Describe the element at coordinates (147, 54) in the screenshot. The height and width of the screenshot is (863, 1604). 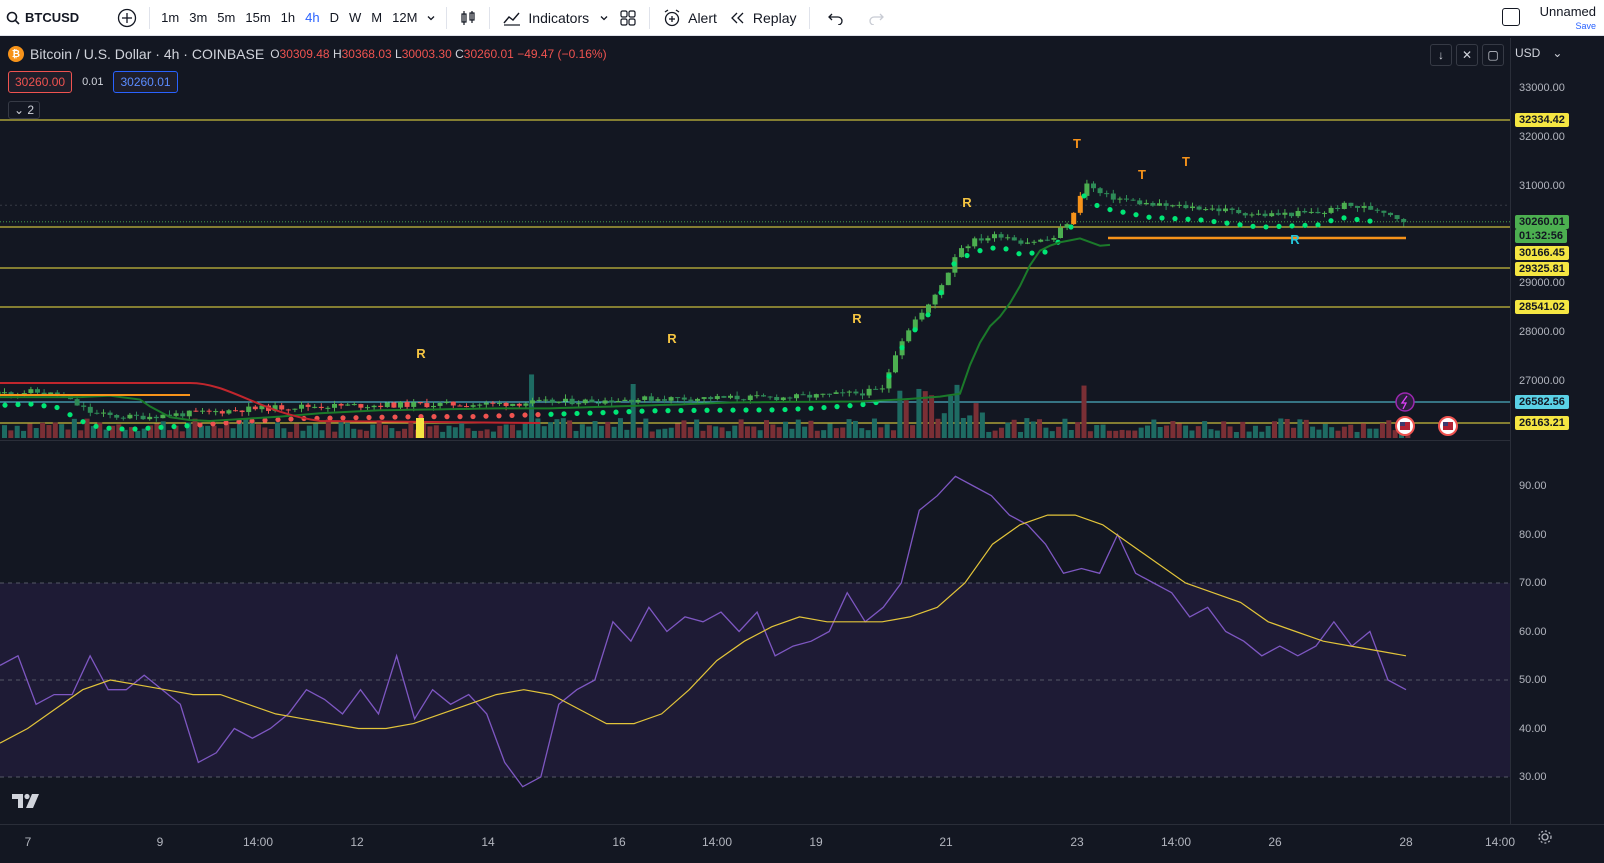
I see `symbol-title: Bitcoin / U.S. Dollar · 4h · COINBASE` at that location.